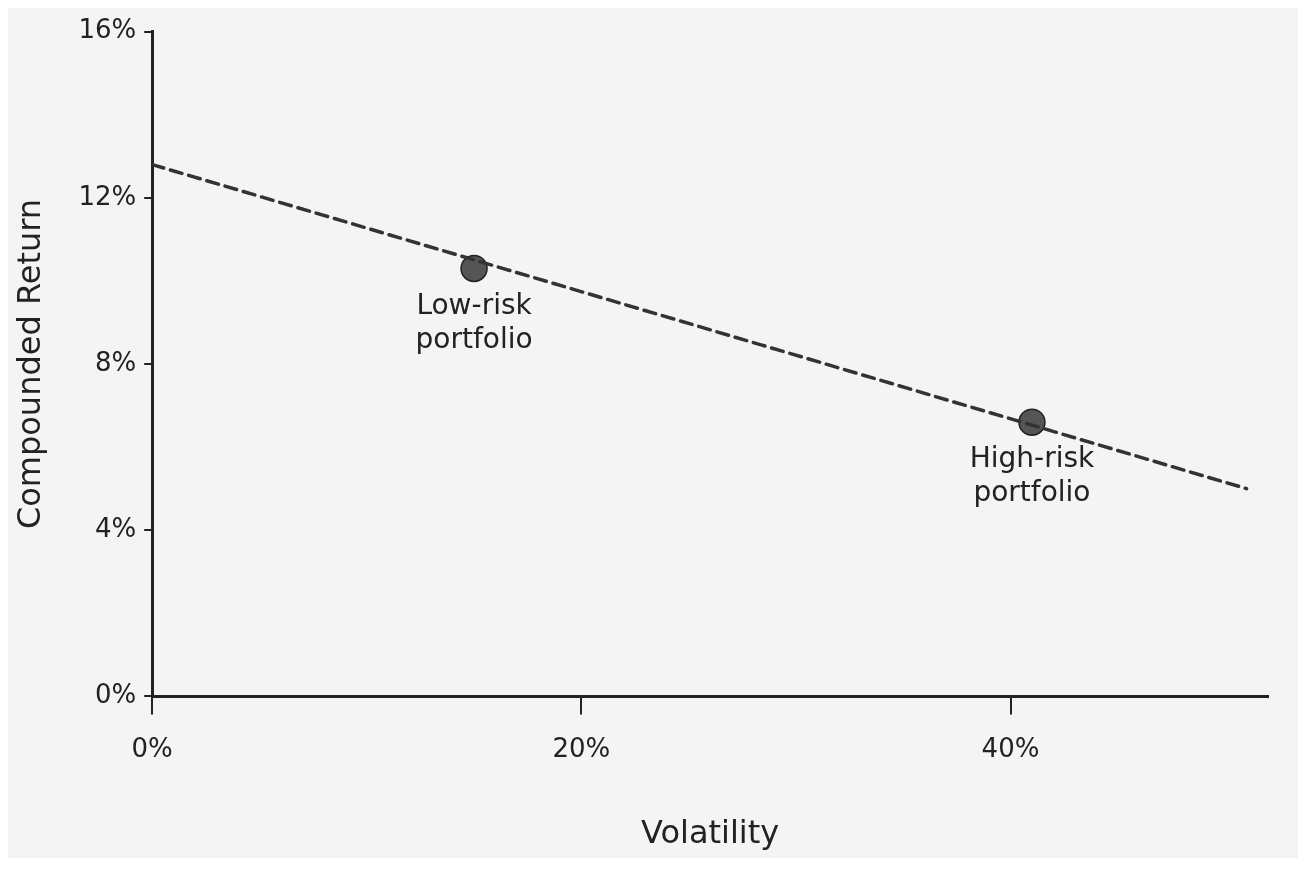  Describe the element at coordinates (710, 832) in the screenshot. I see `x-axis-title: Volatility` at that location.